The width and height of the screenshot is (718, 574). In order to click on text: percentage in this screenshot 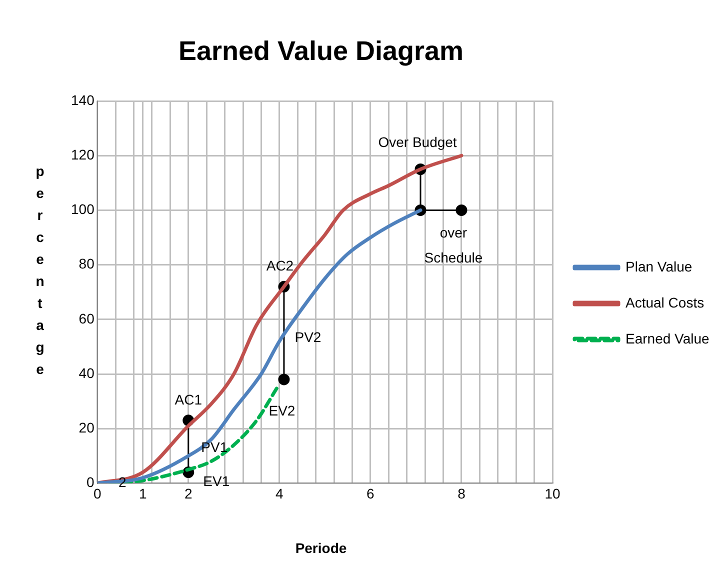, I will do `click(40, 270)`.